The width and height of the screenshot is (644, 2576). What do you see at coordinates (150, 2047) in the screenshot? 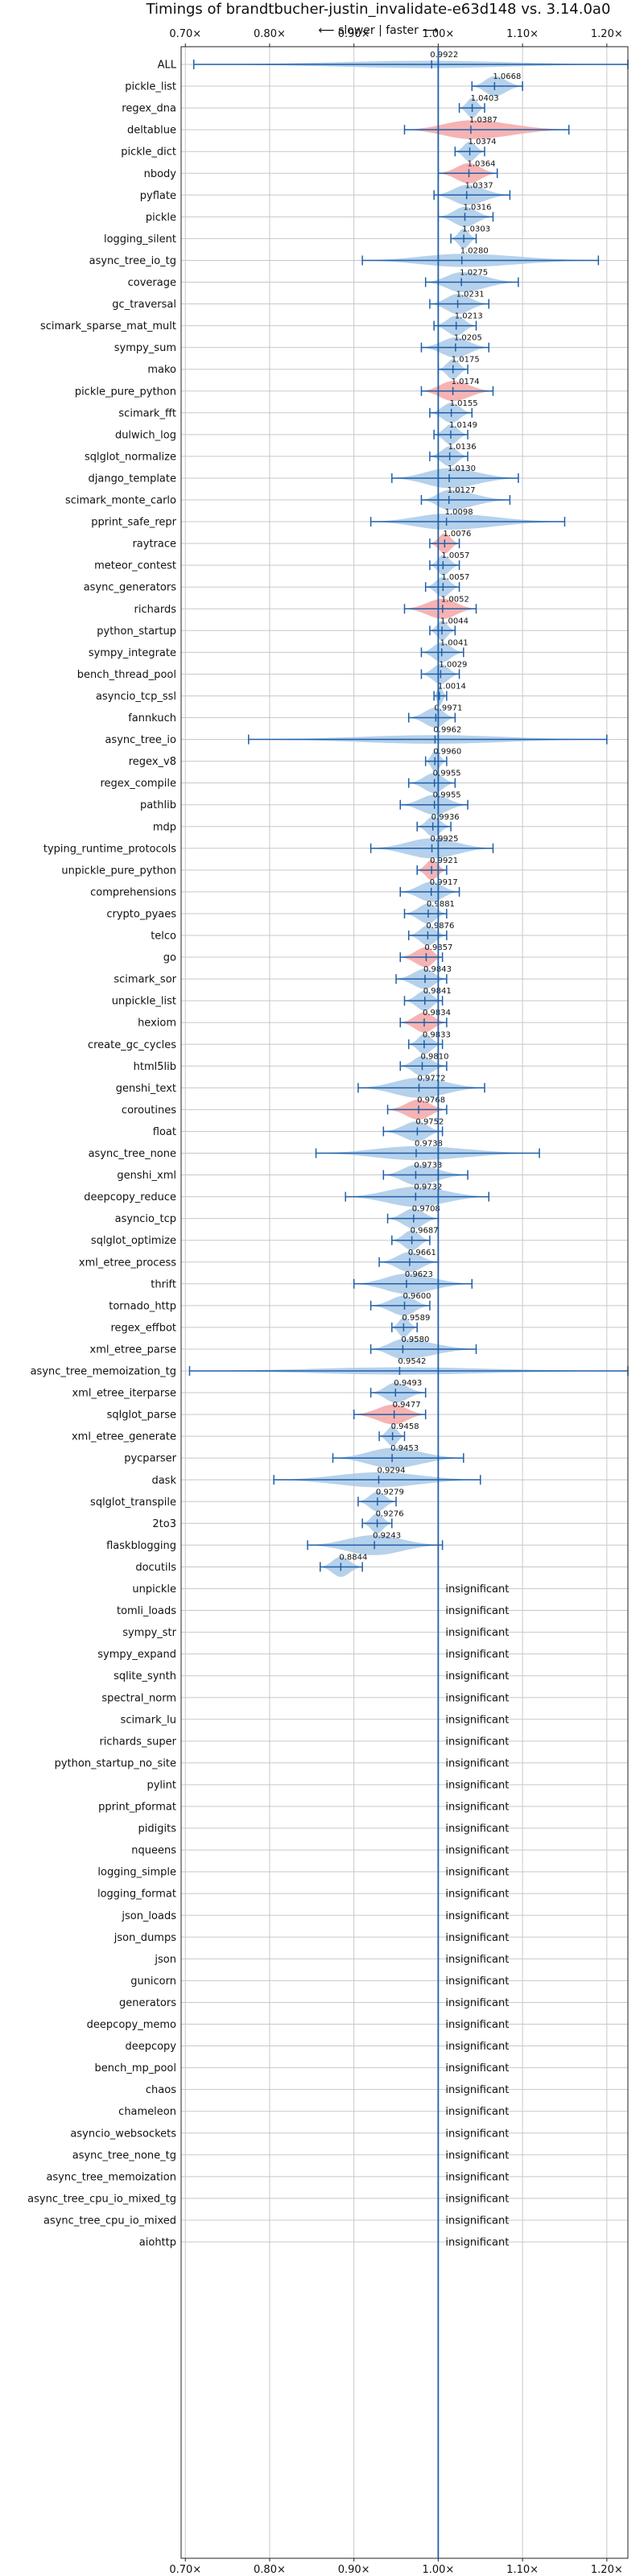
I see `benchmark-label: deepcopy` at bounding box center [150, 2047].